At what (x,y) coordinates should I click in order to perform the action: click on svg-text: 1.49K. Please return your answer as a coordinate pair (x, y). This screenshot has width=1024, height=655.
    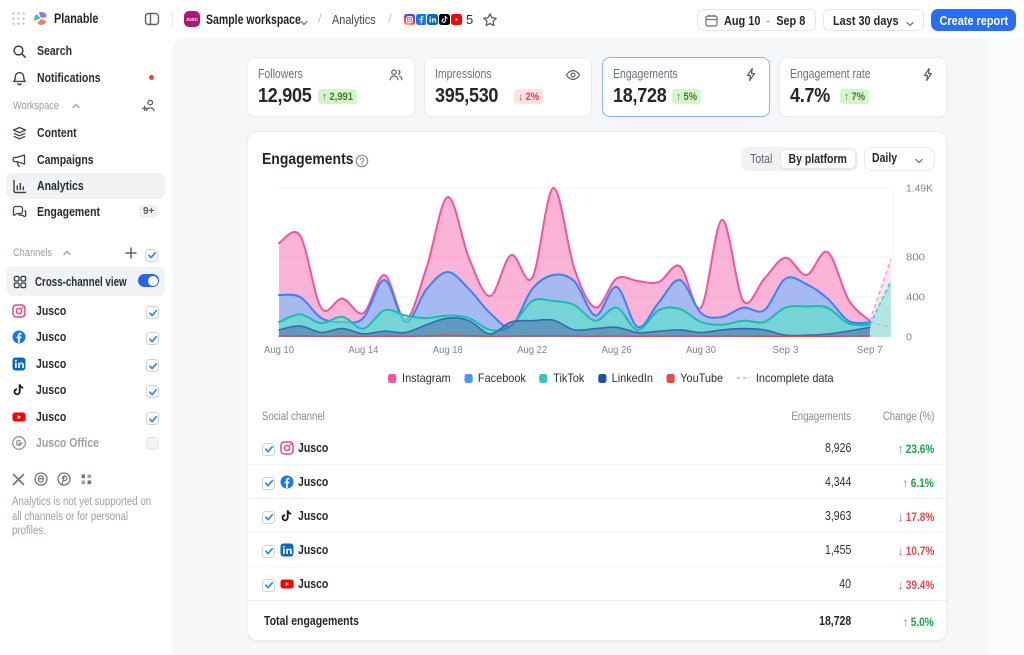
    Looking at the image, I should click on (919, 189).